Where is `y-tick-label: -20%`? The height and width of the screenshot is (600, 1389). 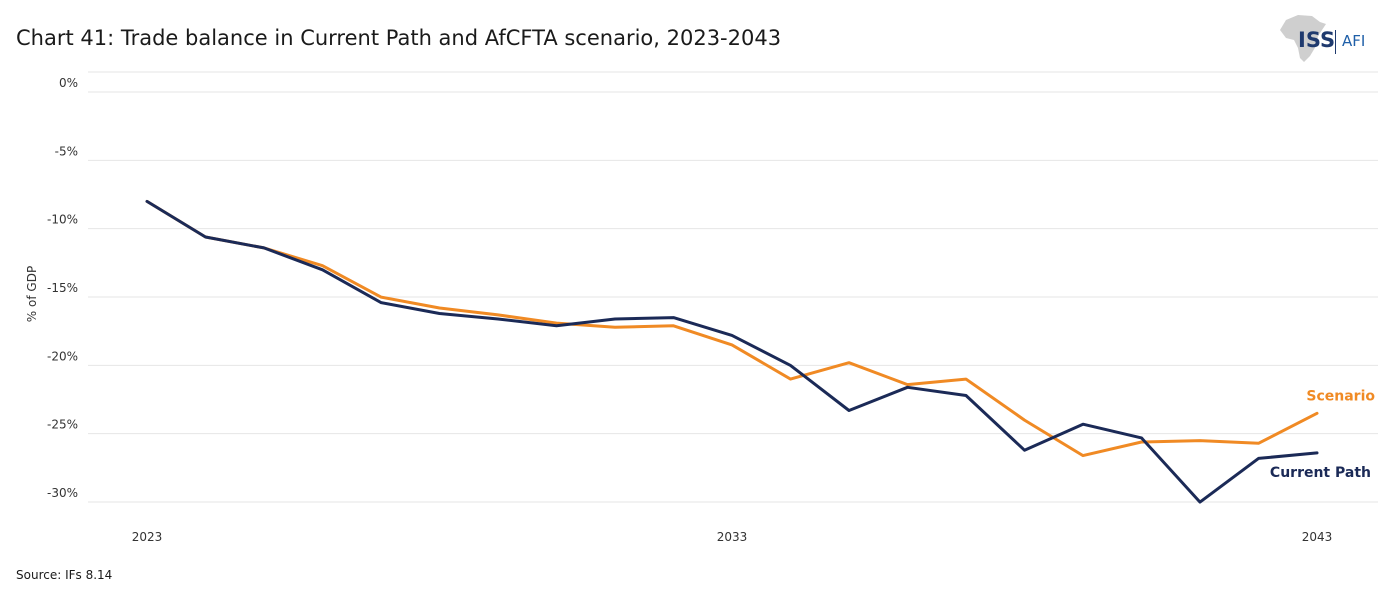 y-tick-label: -20% is located at coordinates (62, 356).